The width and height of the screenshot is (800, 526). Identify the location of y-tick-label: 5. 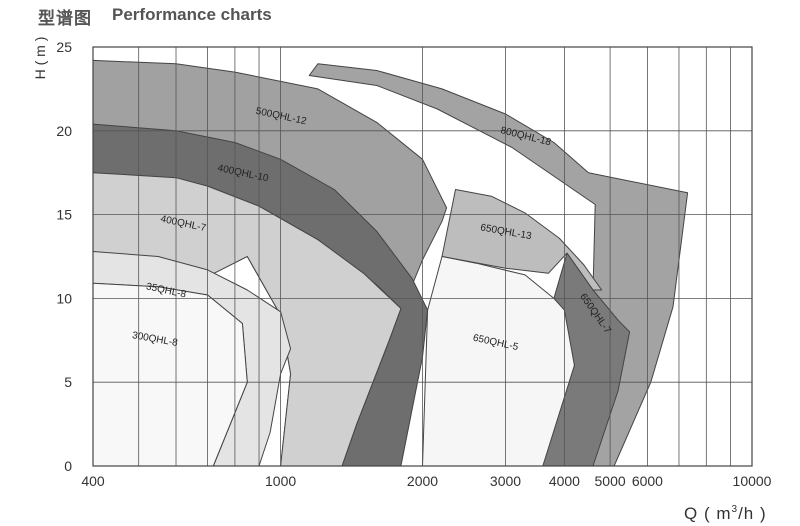
(68, 382).